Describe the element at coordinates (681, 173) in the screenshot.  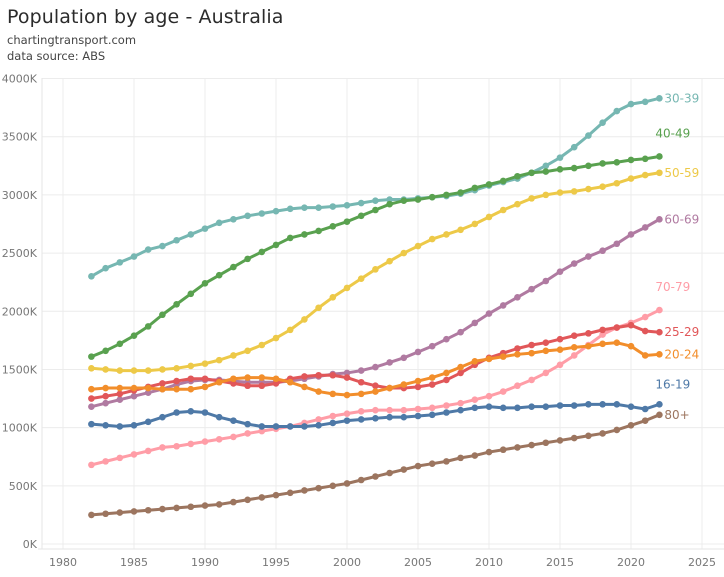
I see `series-label: 50-59` at that location.